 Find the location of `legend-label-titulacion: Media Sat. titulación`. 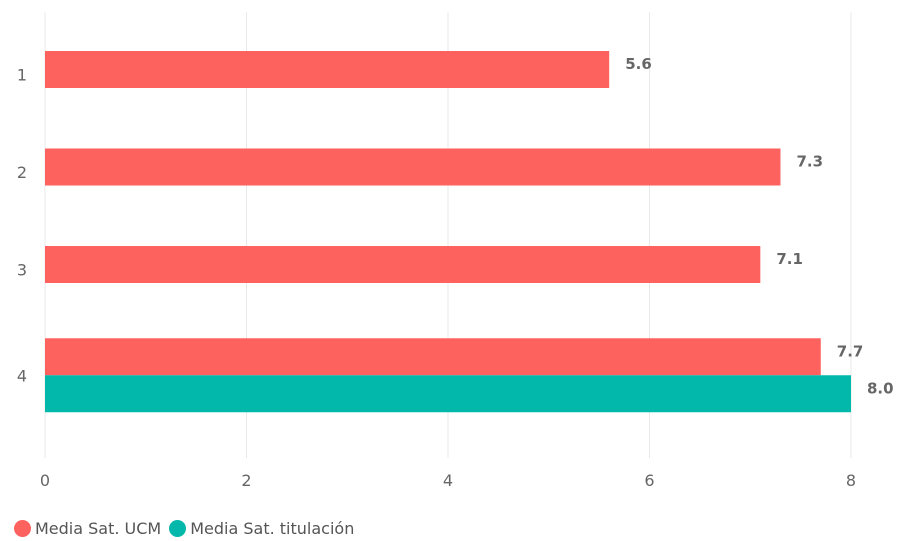

legend-label-titulacion: Media Sat. titulación is located at coordinates (272, 528).